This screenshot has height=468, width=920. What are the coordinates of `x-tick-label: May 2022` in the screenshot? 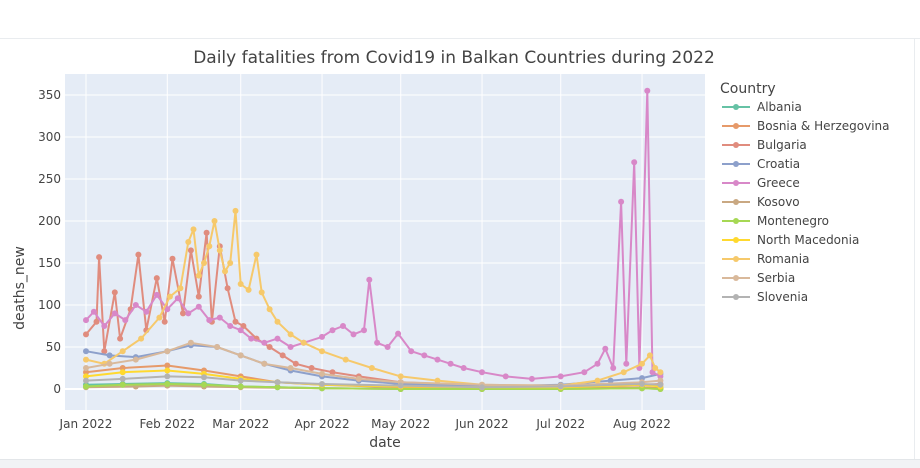 It's located at (400, 424).